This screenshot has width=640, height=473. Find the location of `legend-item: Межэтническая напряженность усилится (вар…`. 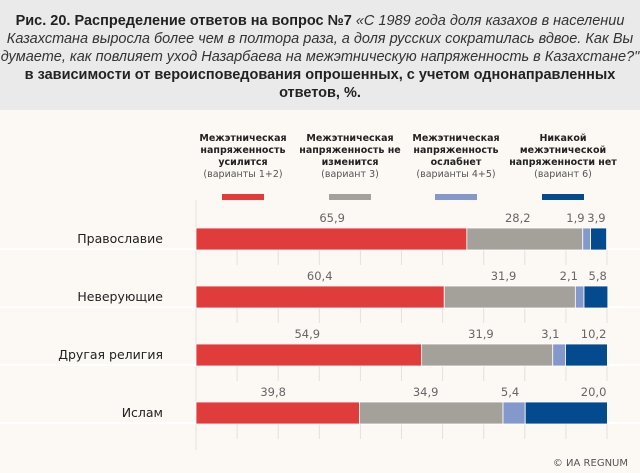

legend-item: Межэтническая напряженность усилится (вар… is located at coordinates (243, 165).